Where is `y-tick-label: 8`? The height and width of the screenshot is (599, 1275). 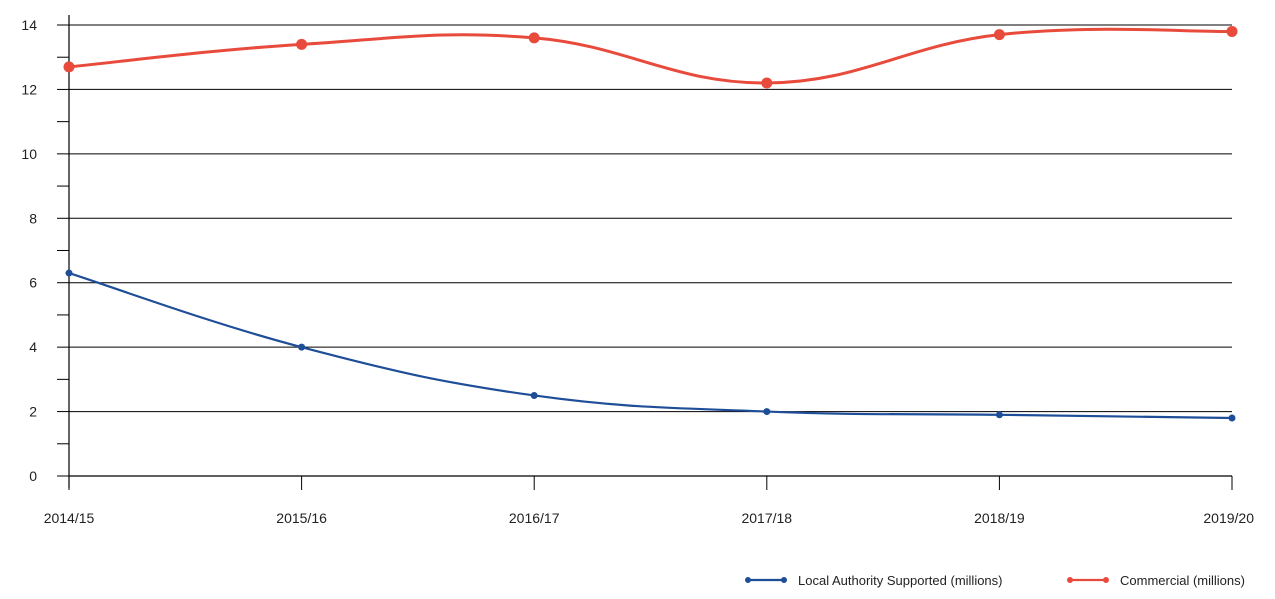
y-tick-label: 8 is located at coordinates (33, 218).